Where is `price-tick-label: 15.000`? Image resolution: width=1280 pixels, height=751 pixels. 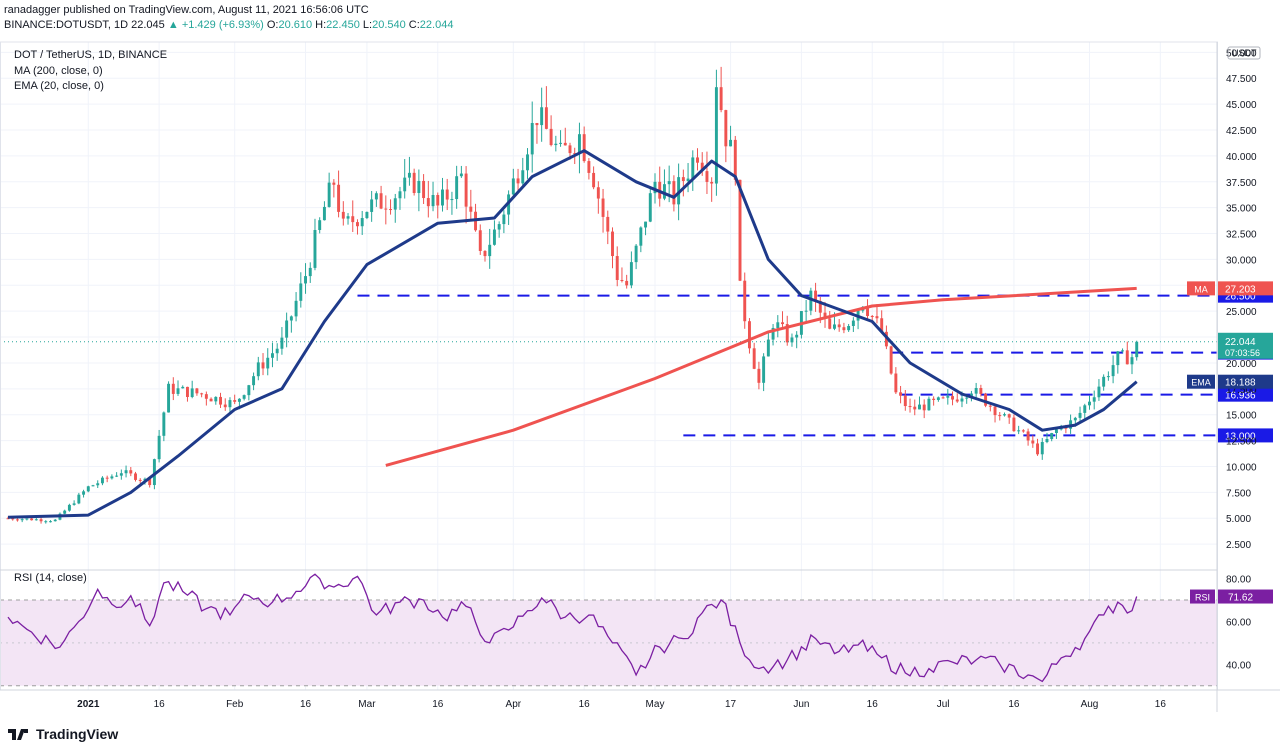
price-tick-label: 15.000 is located at coordinates (1241, 416).